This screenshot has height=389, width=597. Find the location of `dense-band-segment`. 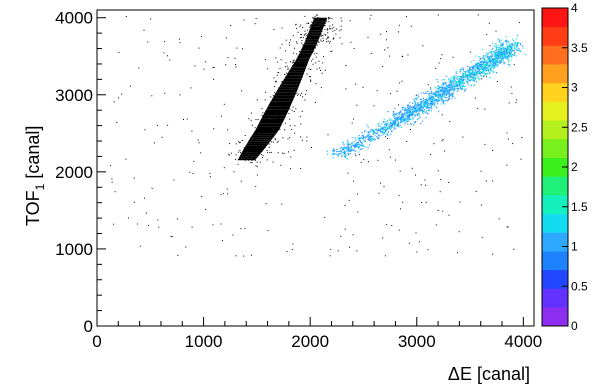

dense-band-segment is located at coordinates (255, 146).